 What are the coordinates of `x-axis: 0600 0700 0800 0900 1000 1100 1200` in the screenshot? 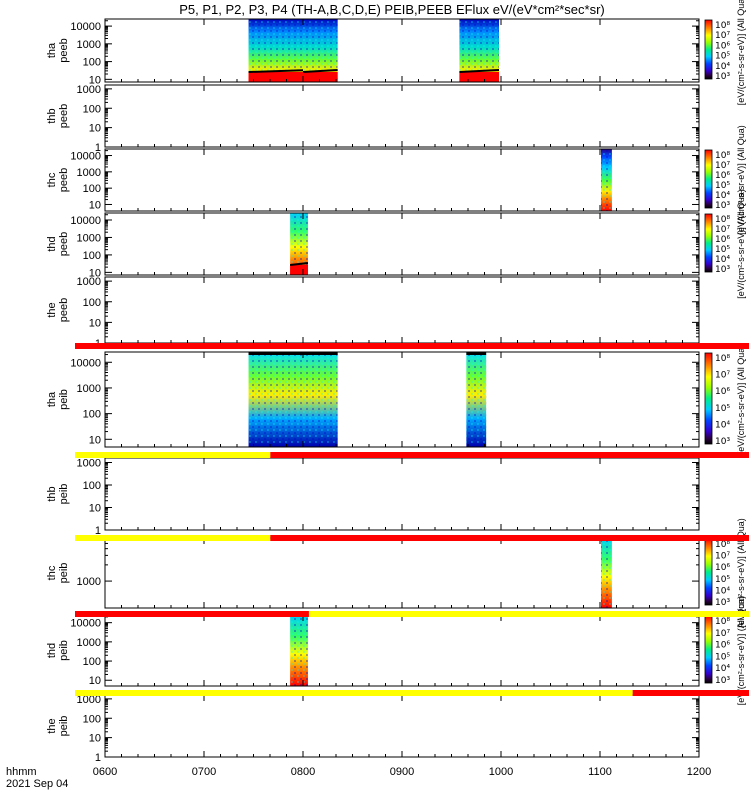 It's located at (402, 772).